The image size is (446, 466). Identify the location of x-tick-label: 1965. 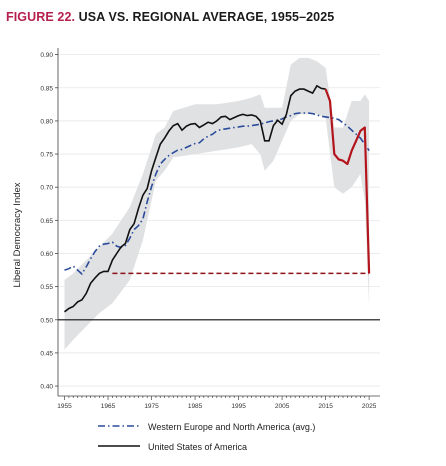
(108, 406).